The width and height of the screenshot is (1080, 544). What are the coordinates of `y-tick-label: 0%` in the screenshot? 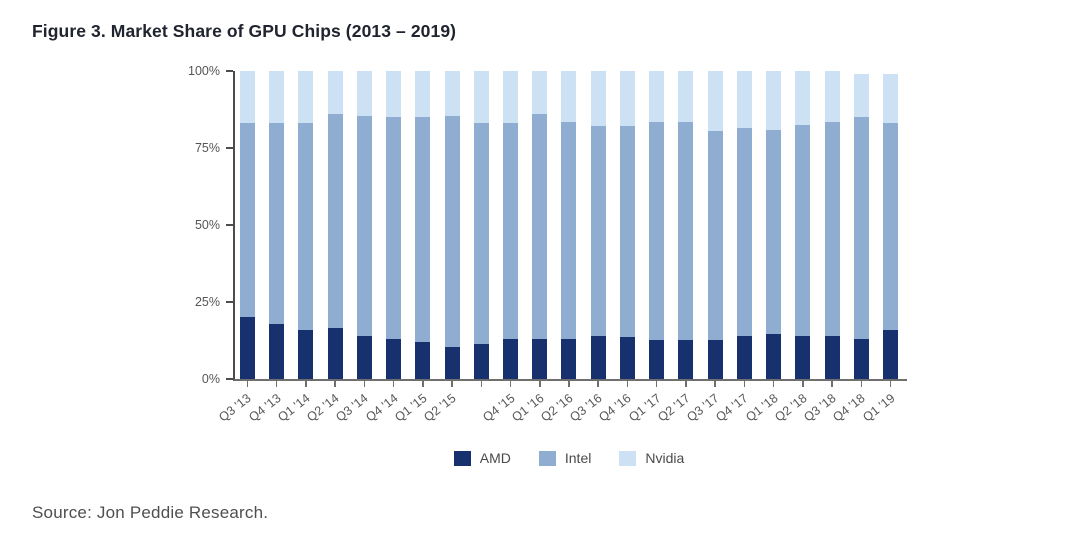 It's located at (210, 379).